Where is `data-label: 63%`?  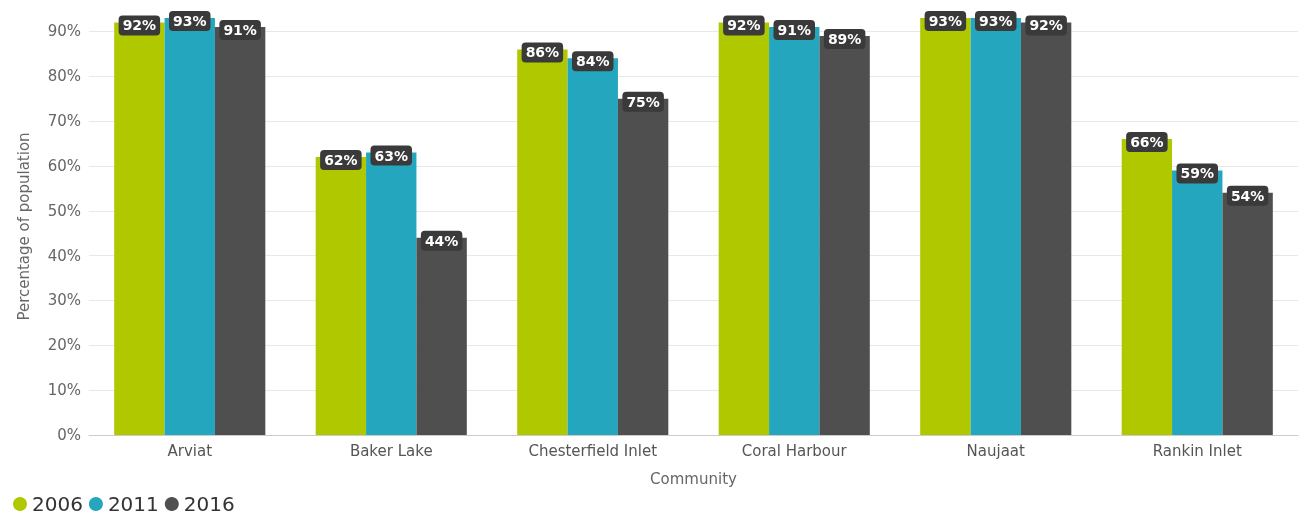 data-label: 63% is located at coordinates (391, 155).